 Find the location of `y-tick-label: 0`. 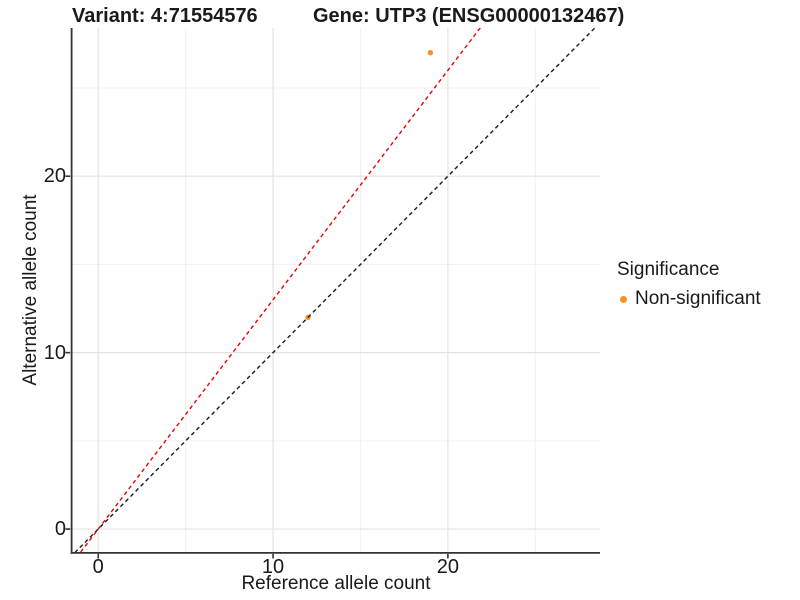

y-tick-label: 0 is located at coordinates (60, 529).